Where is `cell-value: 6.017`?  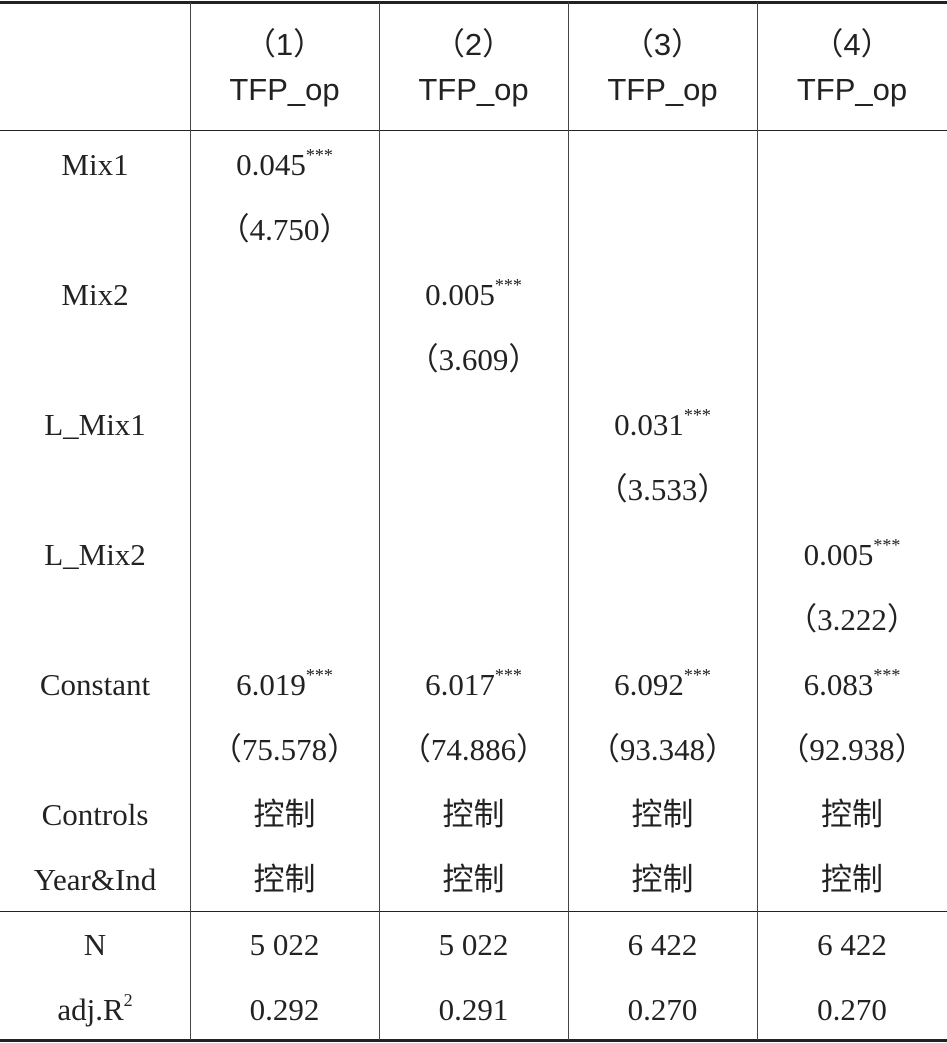
cell-value: 6.017 is located at coordinates (460, 684).